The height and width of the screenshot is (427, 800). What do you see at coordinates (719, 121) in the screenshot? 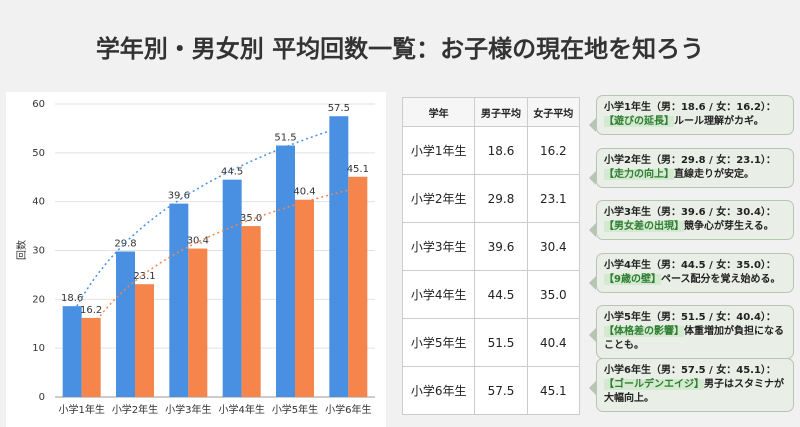
I see `note-text: ルール理解がカギ。` at bounding box center [719, 121].